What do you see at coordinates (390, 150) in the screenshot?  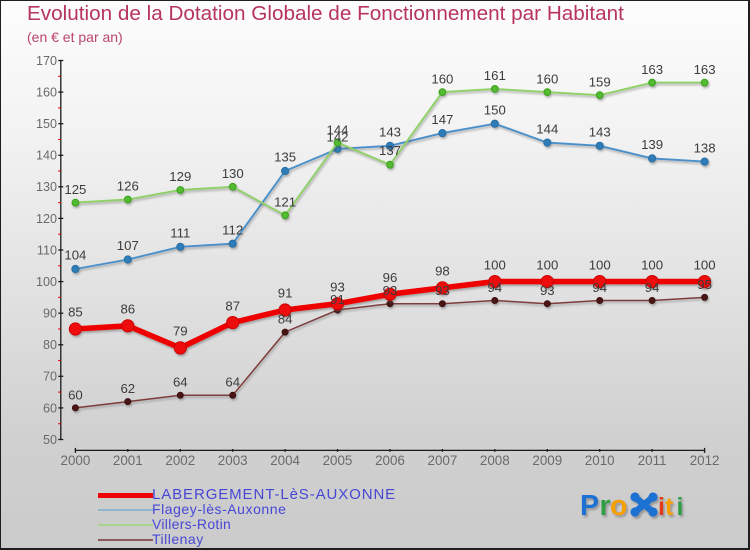 I see `svg-text: 137` at bounding box center [390, 150].